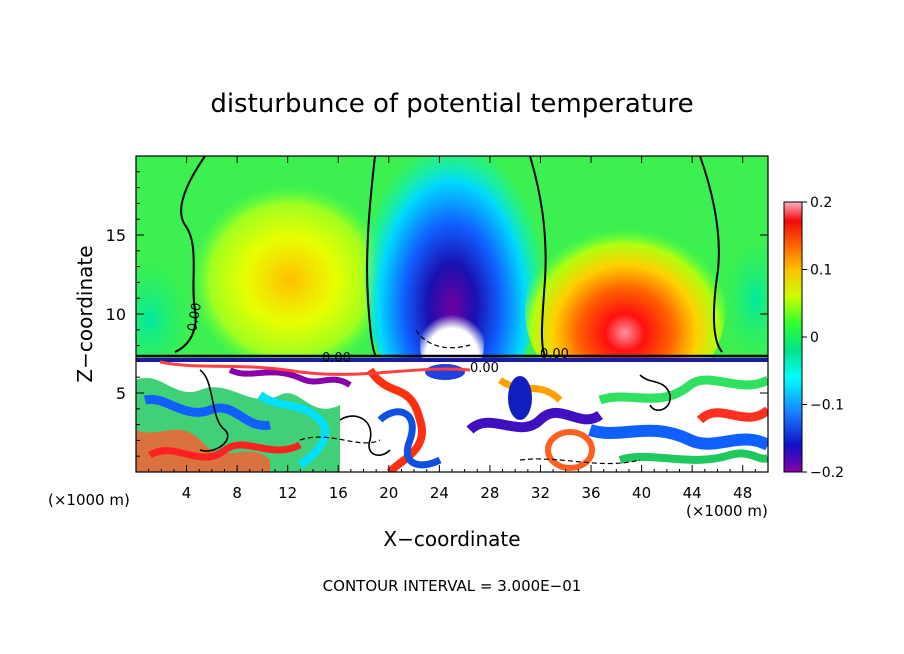  Describe the element at coordinates (625, 310) in the screenshot. I see `warm-region-right` at that location.